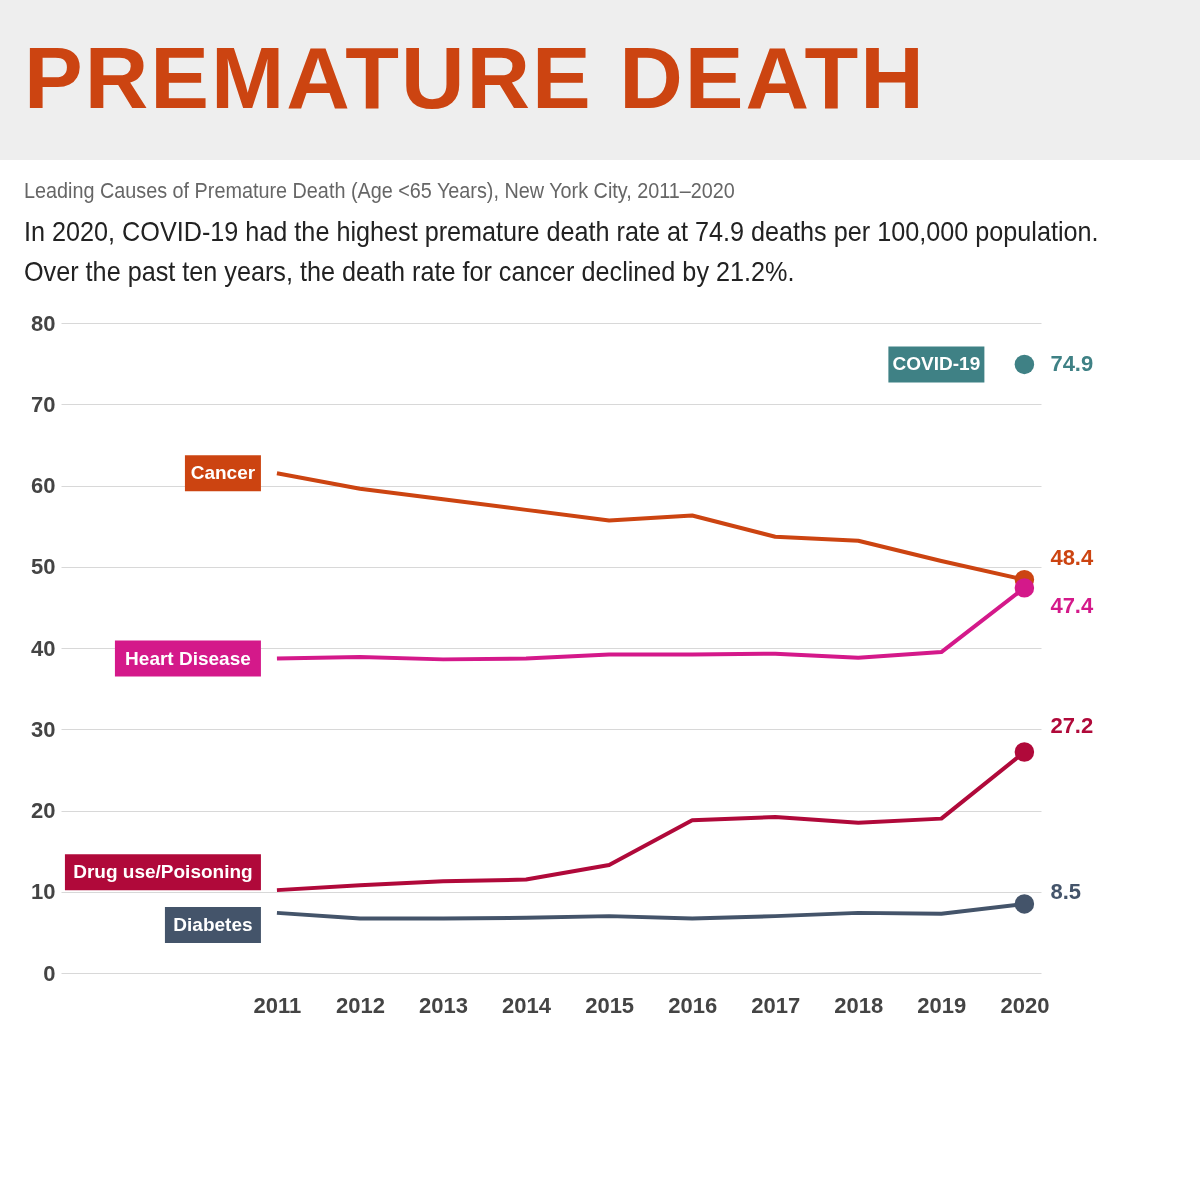 The image size is (1200, 1200). What do you see at coordinates (213, 924) in the screenshot?
I see `series-label: Diabetes` at bounding box center [213, 924].